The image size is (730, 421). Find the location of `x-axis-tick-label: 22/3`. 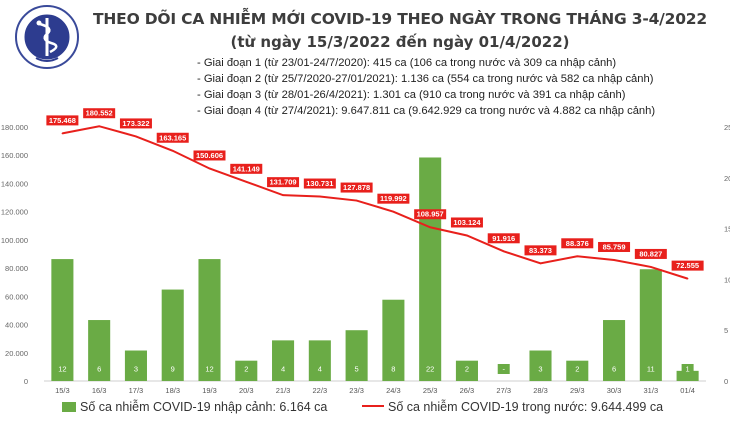

x-axis-tick-label: 22/3 is located at coordinates (320, 390).